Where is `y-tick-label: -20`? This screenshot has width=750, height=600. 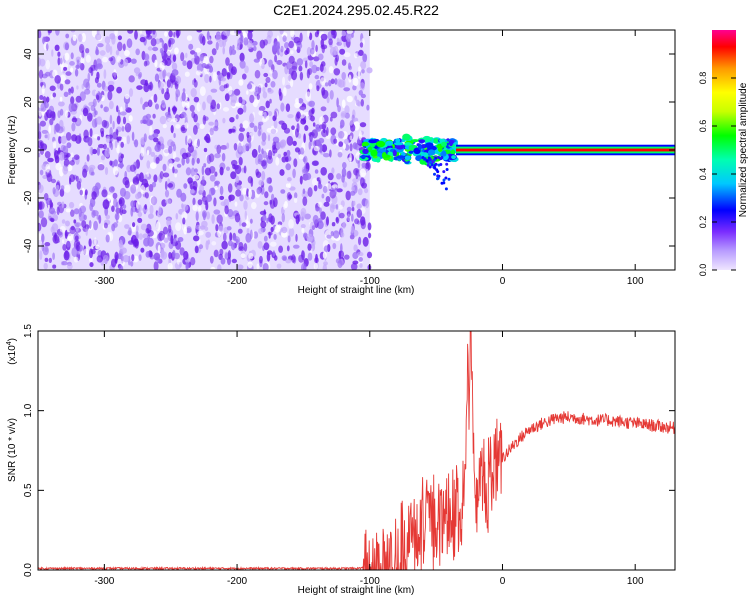 y-tick-label: -20 is located at coordinates (28, 197).